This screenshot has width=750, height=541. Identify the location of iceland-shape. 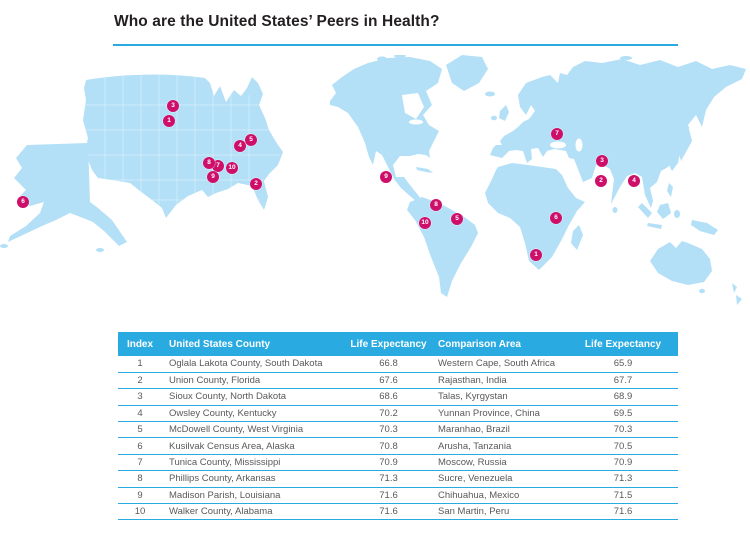
(490, 94).